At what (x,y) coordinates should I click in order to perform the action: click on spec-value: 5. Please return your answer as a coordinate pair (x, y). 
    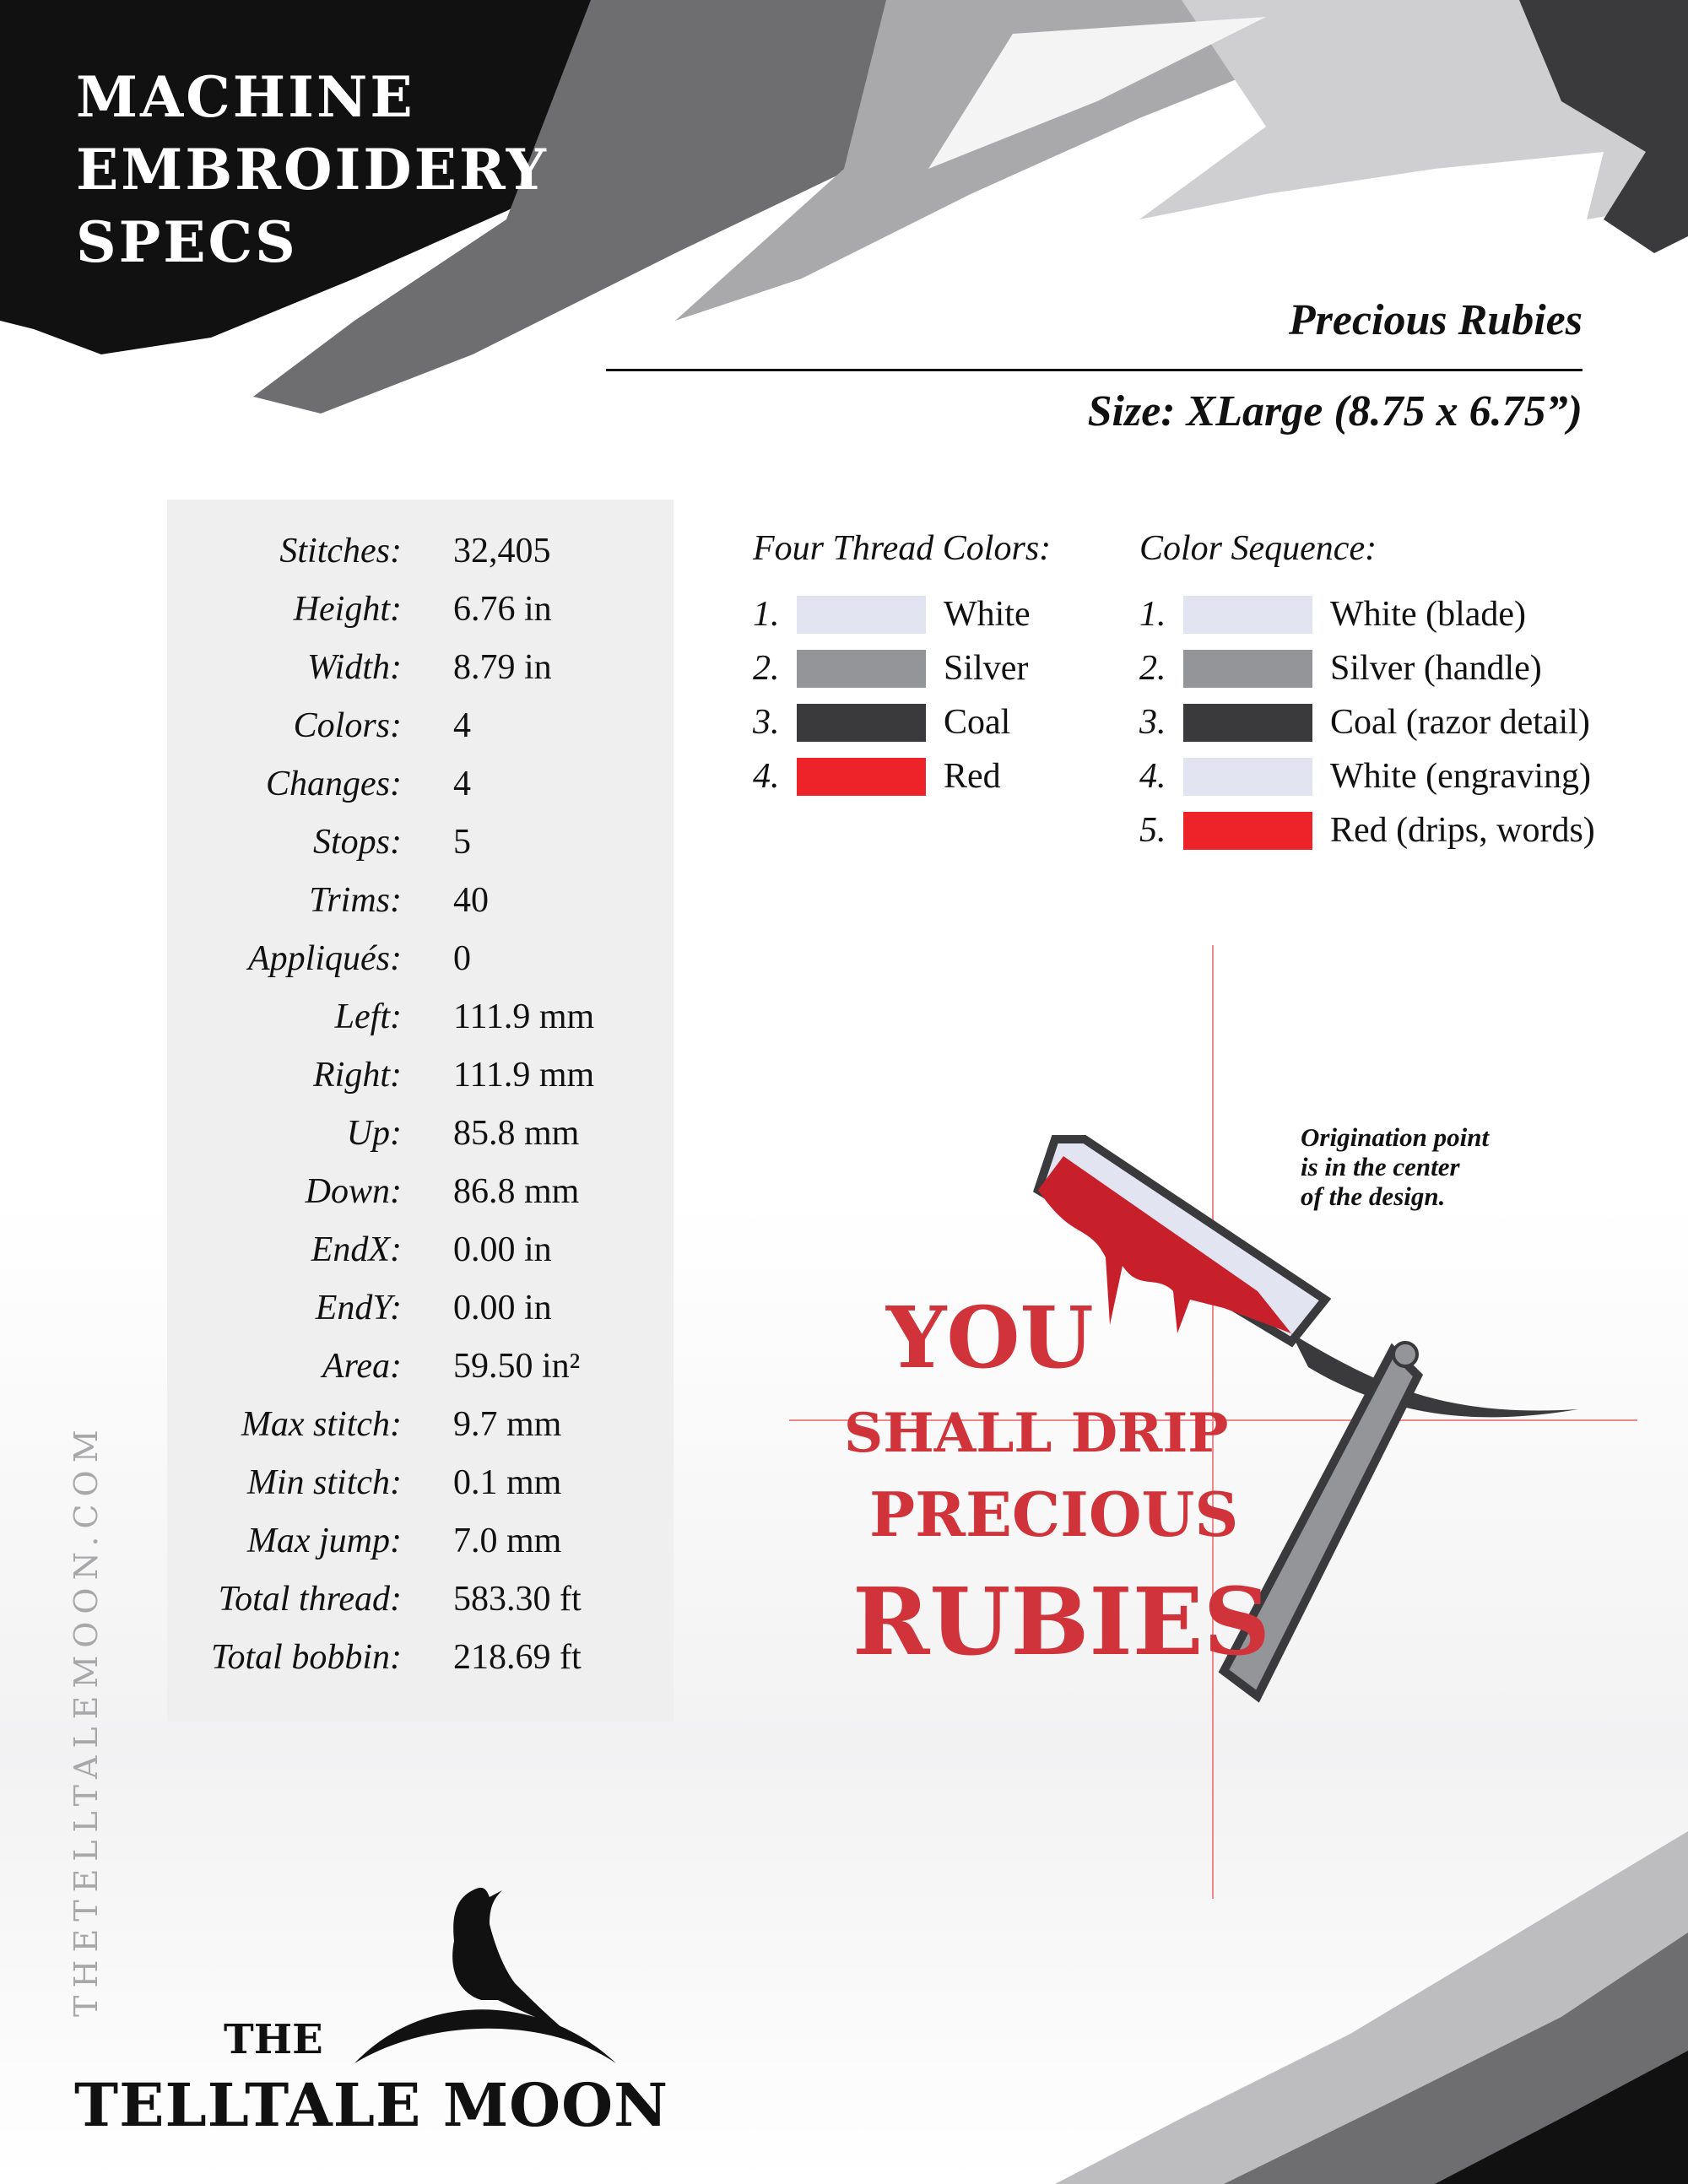
    Looking at the image, I should click on (462, 842).